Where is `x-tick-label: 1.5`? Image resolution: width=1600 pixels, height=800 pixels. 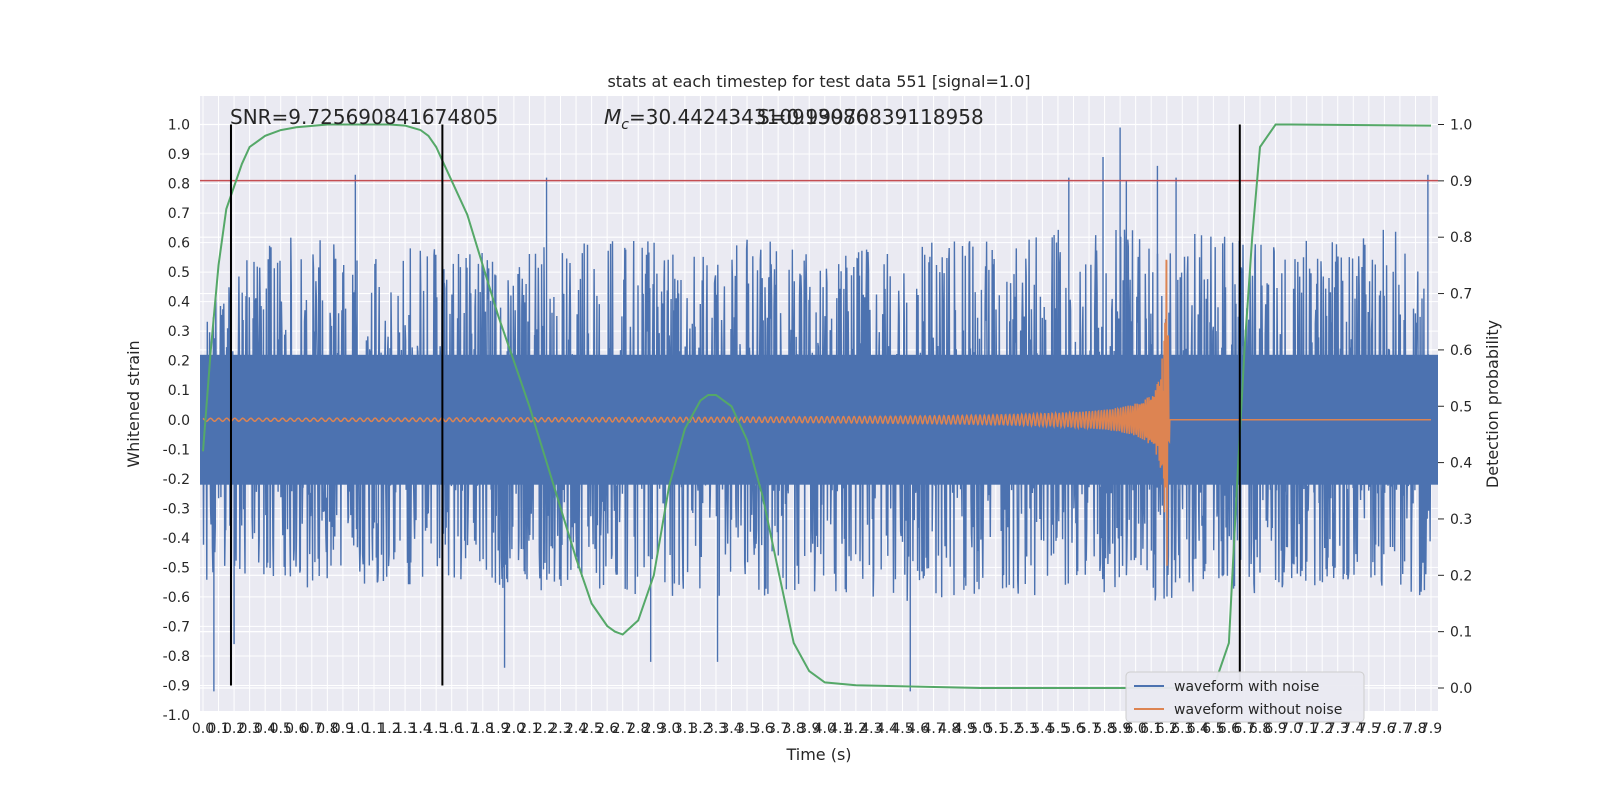 x-tick-label: 1.5 is located at coordinates (436, 729).